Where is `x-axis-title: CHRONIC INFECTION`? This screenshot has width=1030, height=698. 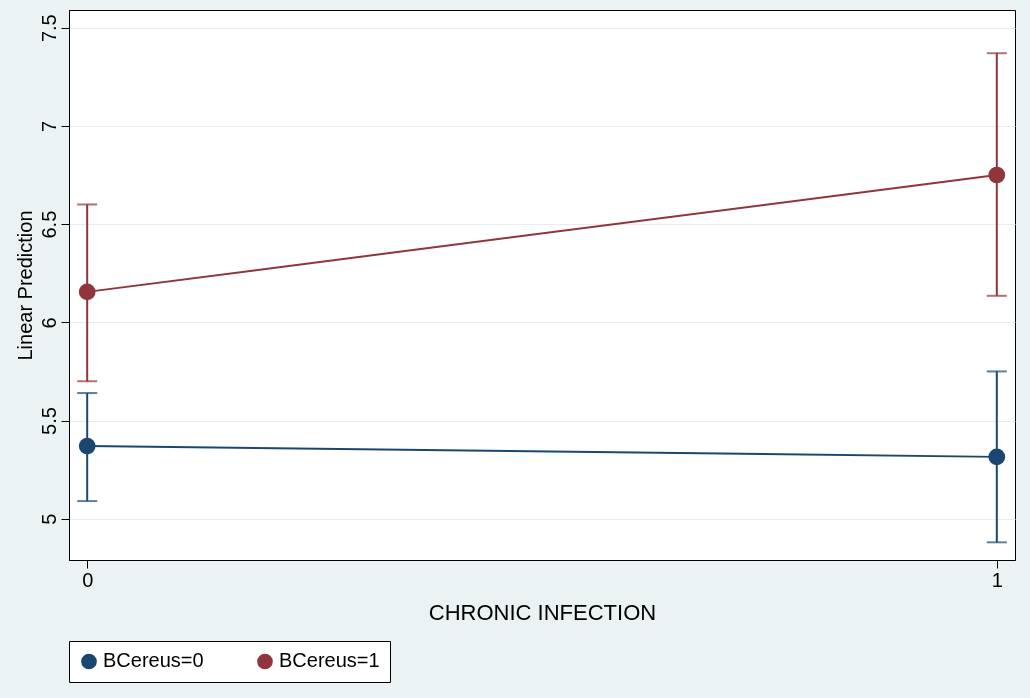
x-axis-title: CHRONIC INFECTION is located at coordinates (542, 612).